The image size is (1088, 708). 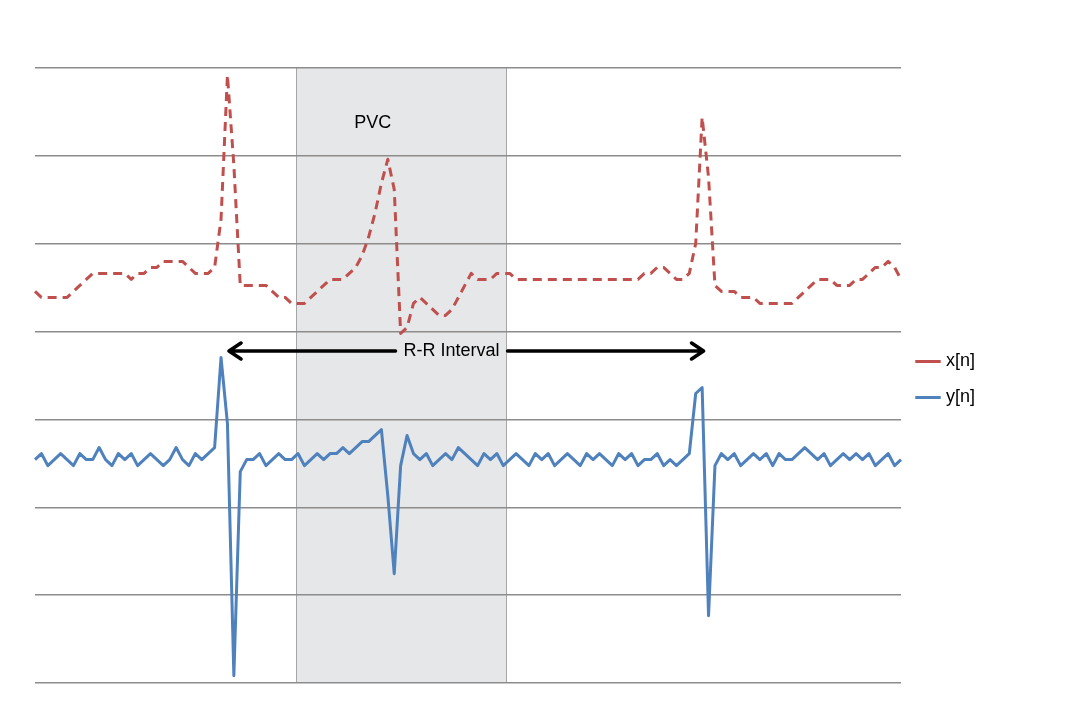 I want to click on annotation: R-R Interval, so click(x=451, y=349).